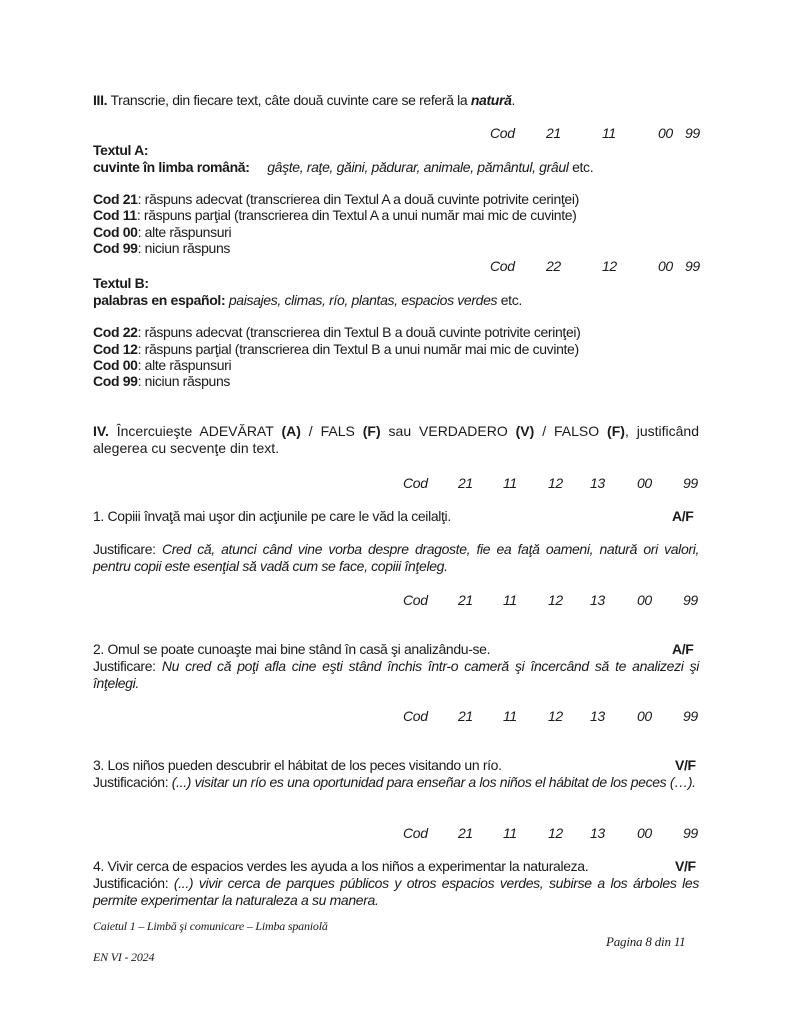 This screenshot has width=792, height=1024. I want to click on footer-page-number: Pagina 8 din 11, so click(646, 941).